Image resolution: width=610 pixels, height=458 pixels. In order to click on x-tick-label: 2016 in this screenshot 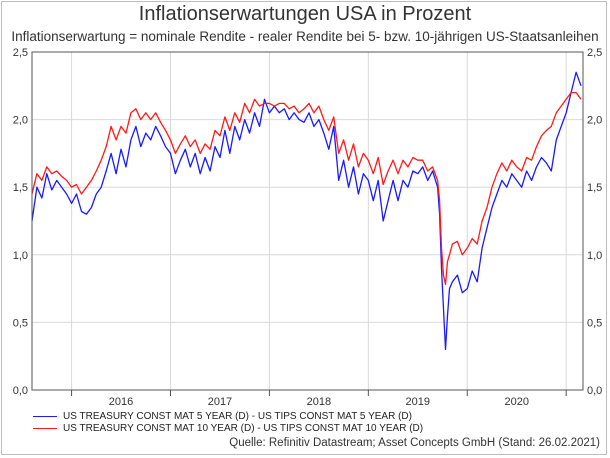, I will do `click(121, 402)`.